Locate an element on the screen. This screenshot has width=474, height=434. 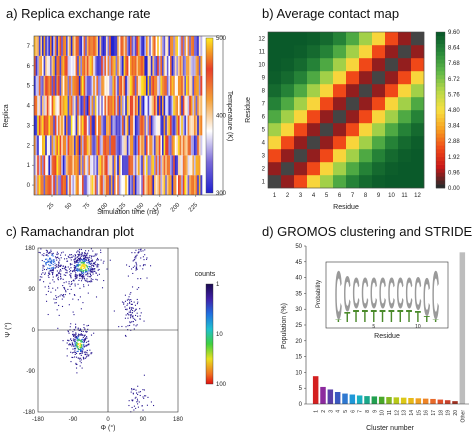
colorbar-tick-label: 500 is located at coordinates (221, 39).